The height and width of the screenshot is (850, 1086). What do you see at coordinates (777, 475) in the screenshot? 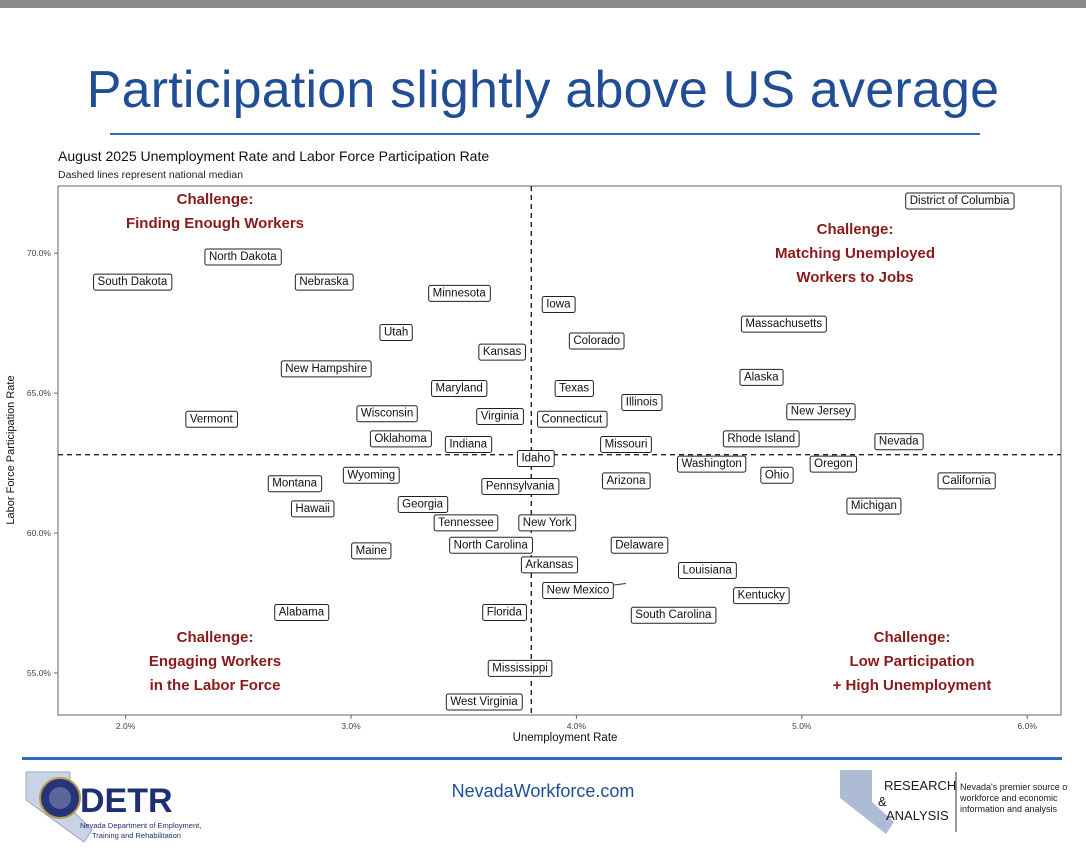
I see `label-box-ohio` at bounding box center [777, 475].